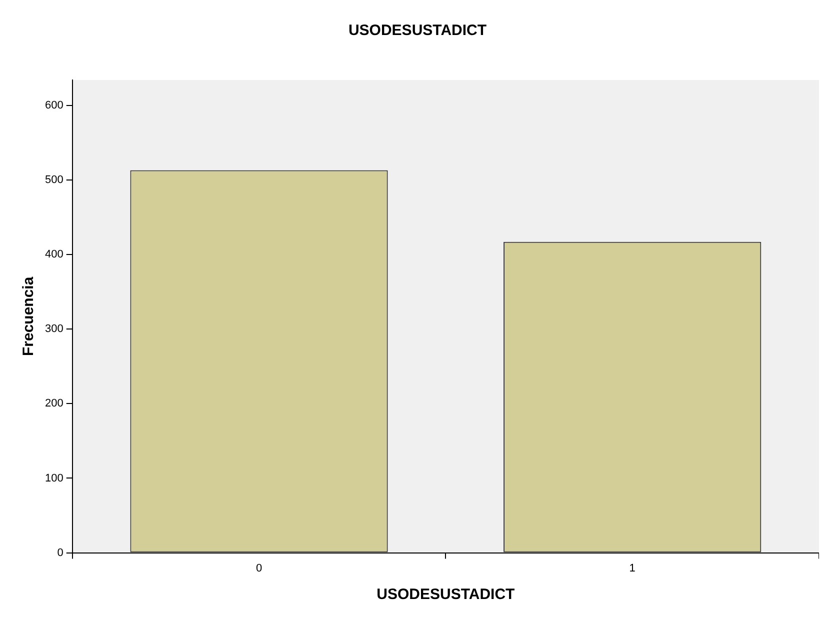 The width and height of the screenshot is (827, 626). What do you see at coordinates (54, 329) in the screenshot?
I see `y-tick-label: 300` at bounding box center [54, 329].